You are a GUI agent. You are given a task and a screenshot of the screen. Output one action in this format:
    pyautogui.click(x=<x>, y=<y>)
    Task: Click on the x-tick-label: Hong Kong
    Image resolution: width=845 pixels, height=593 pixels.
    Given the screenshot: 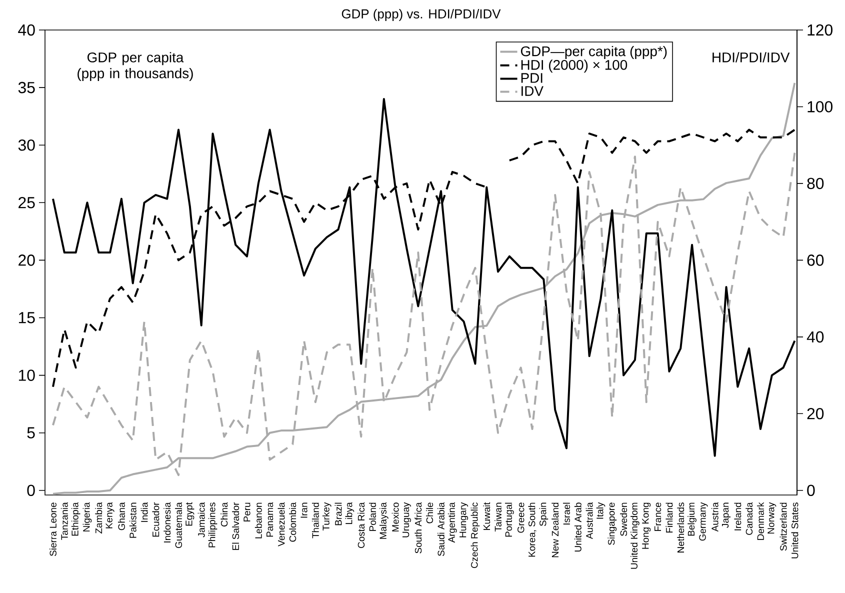 What is the action you would take?
    pyautogui.click(x=646, y=525)
    